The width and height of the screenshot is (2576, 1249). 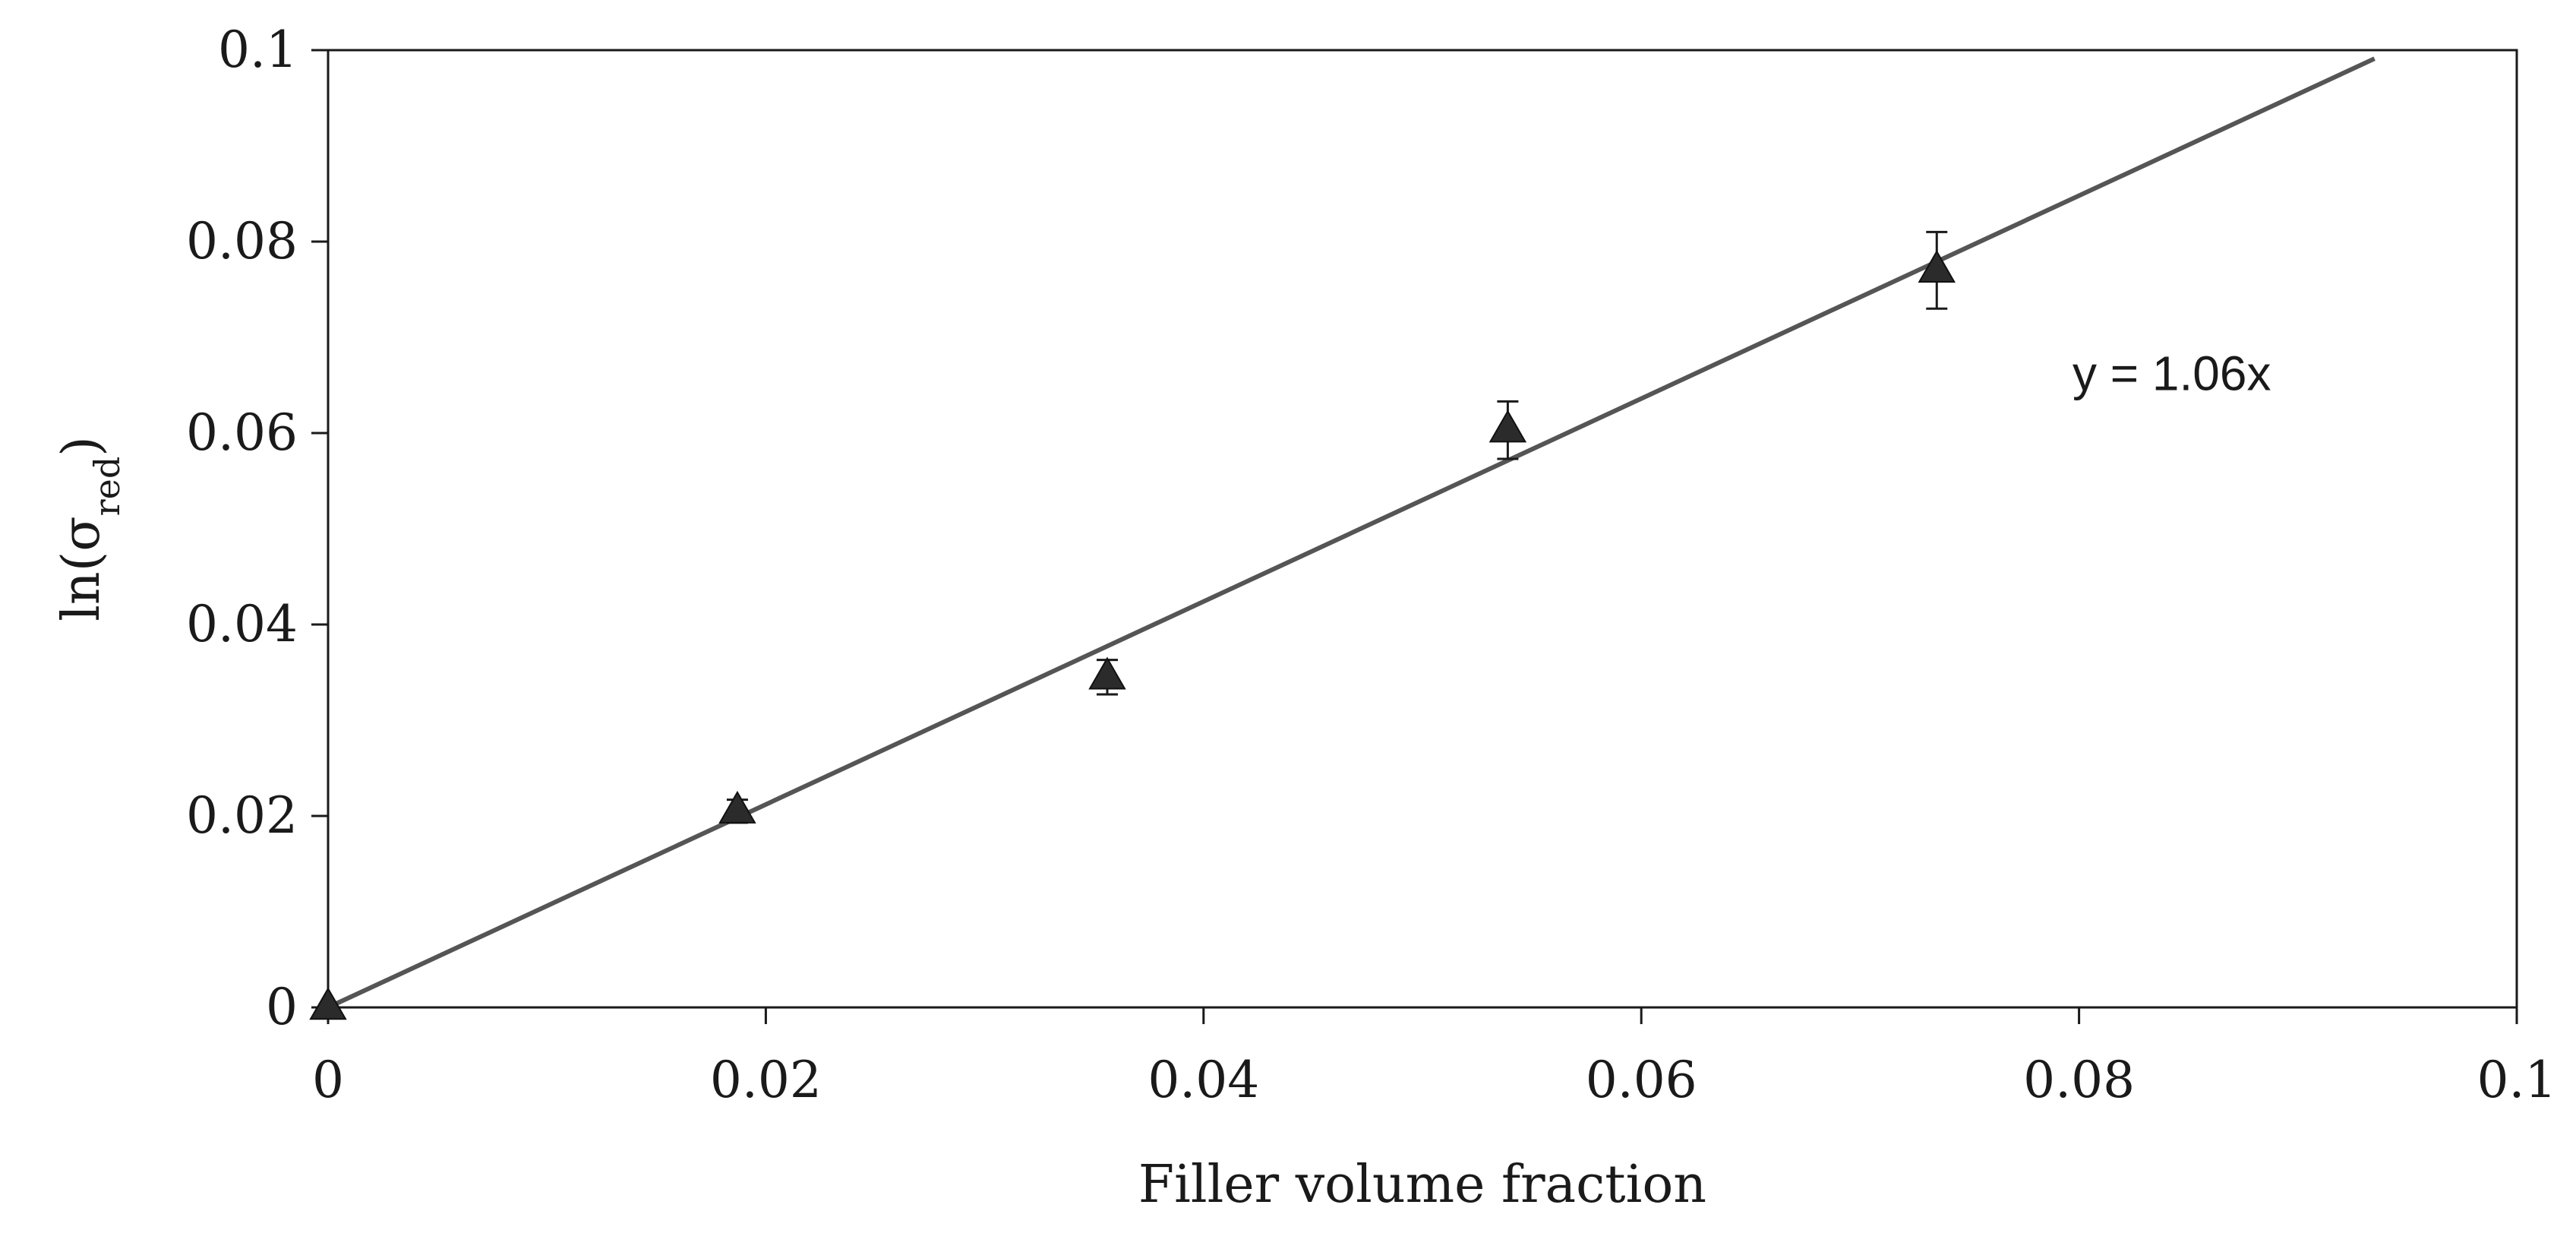 I want to click on y-axis-title: ln(σred), so click(x=90, y=528).